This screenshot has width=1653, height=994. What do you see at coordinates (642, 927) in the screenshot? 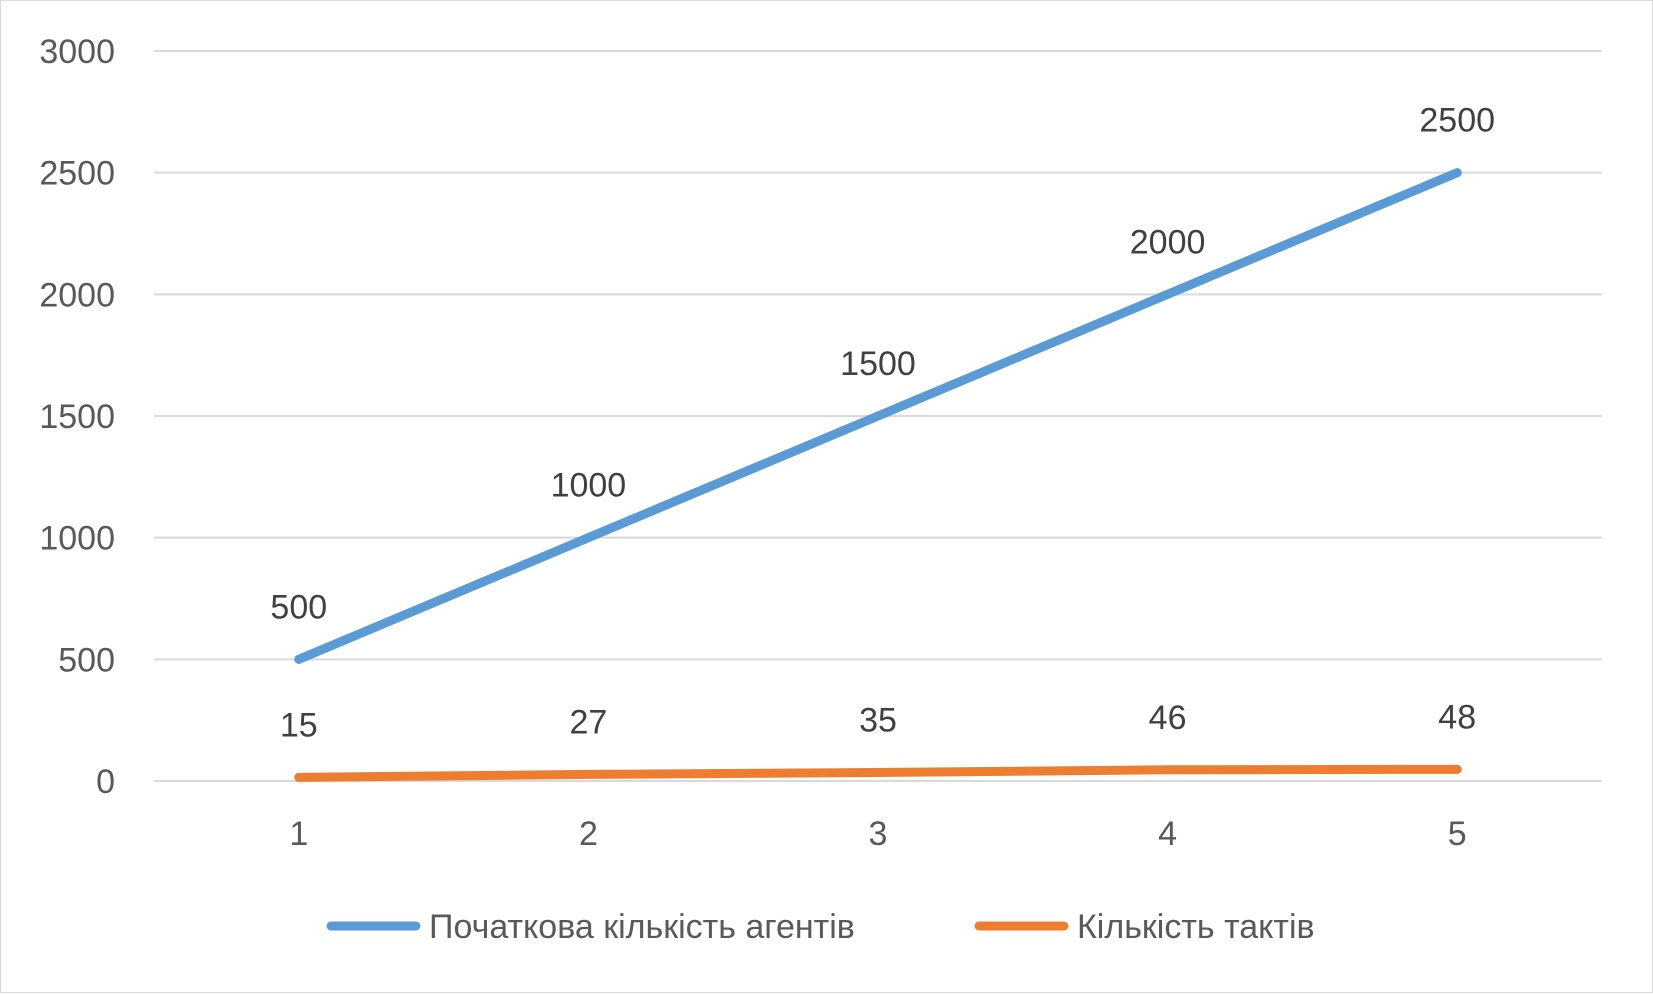
I see `legend-label: Початкова кількість агентів` at bounding box center [642, 927].